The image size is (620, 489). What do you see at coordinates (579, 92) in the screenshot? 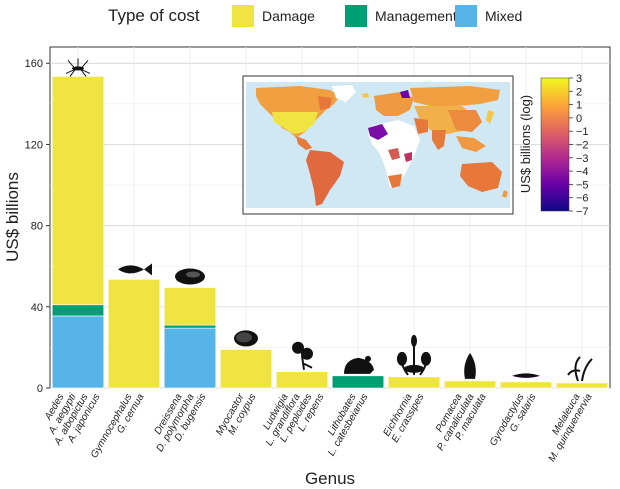
I see `colorbar-tick-label: 2` at bounding box center [579, 92].